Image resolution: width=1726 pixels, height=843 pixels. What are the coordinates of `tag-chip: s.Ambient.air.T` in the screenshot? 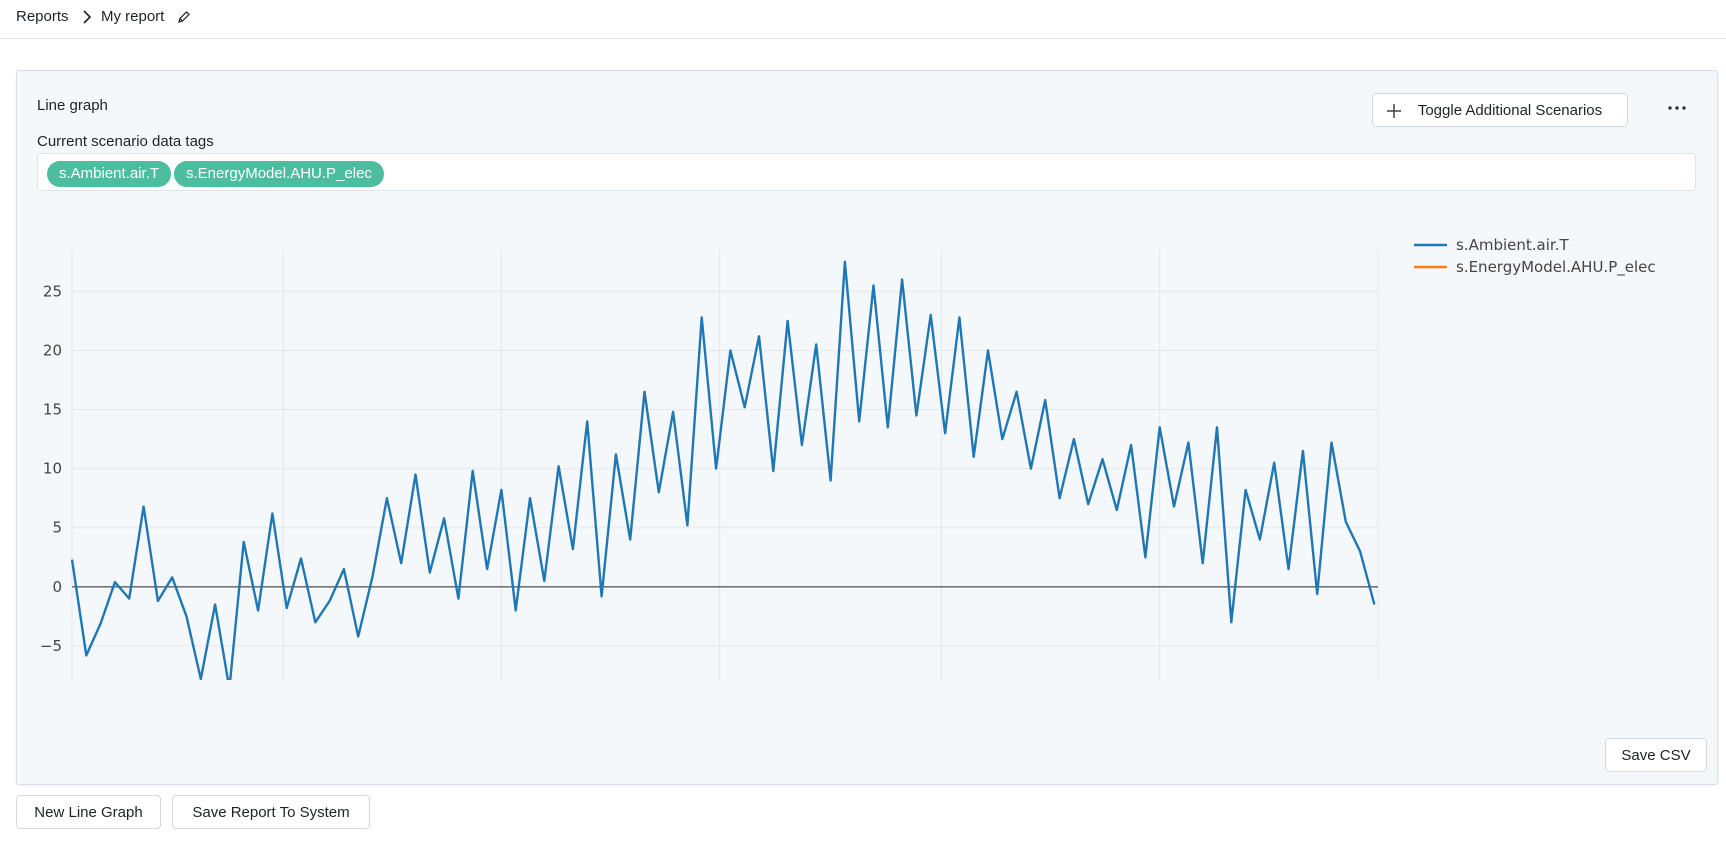 It's located at (109, 174).